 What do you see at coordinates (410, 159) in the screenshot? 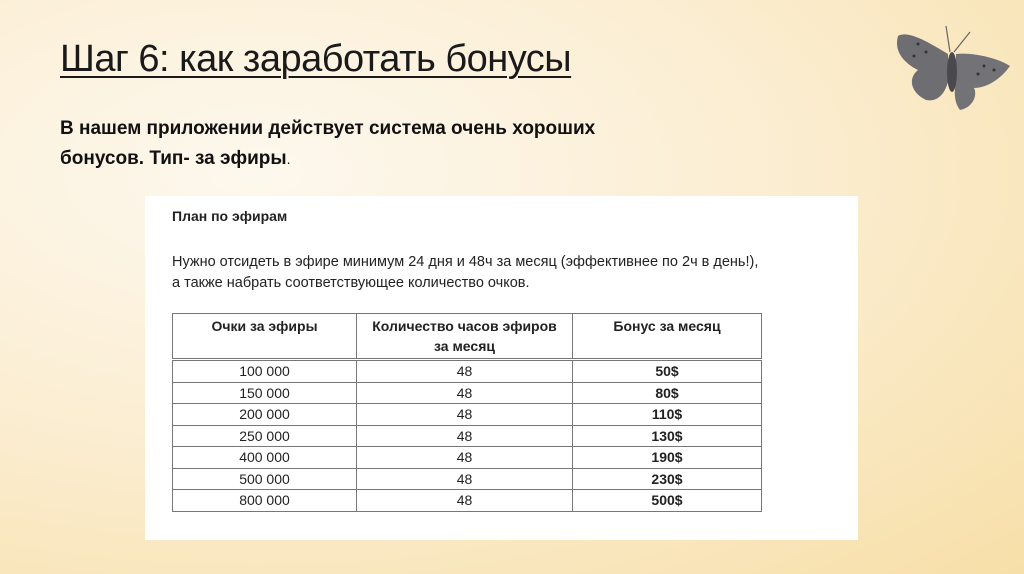
I see `intro-line-2-wrap: бонусов. Тип- за эфиры.` at bounding box center [410, 159].